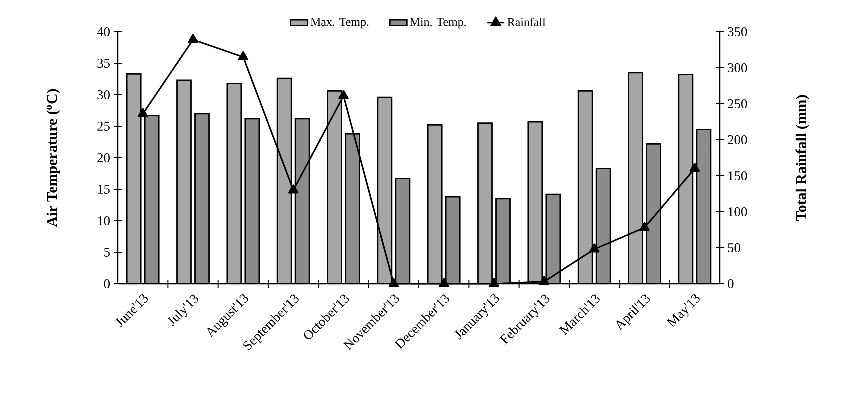  Describe the element at coordinates (104, 63) in the screenshot. I see `y-tick-label: 35` at that location.